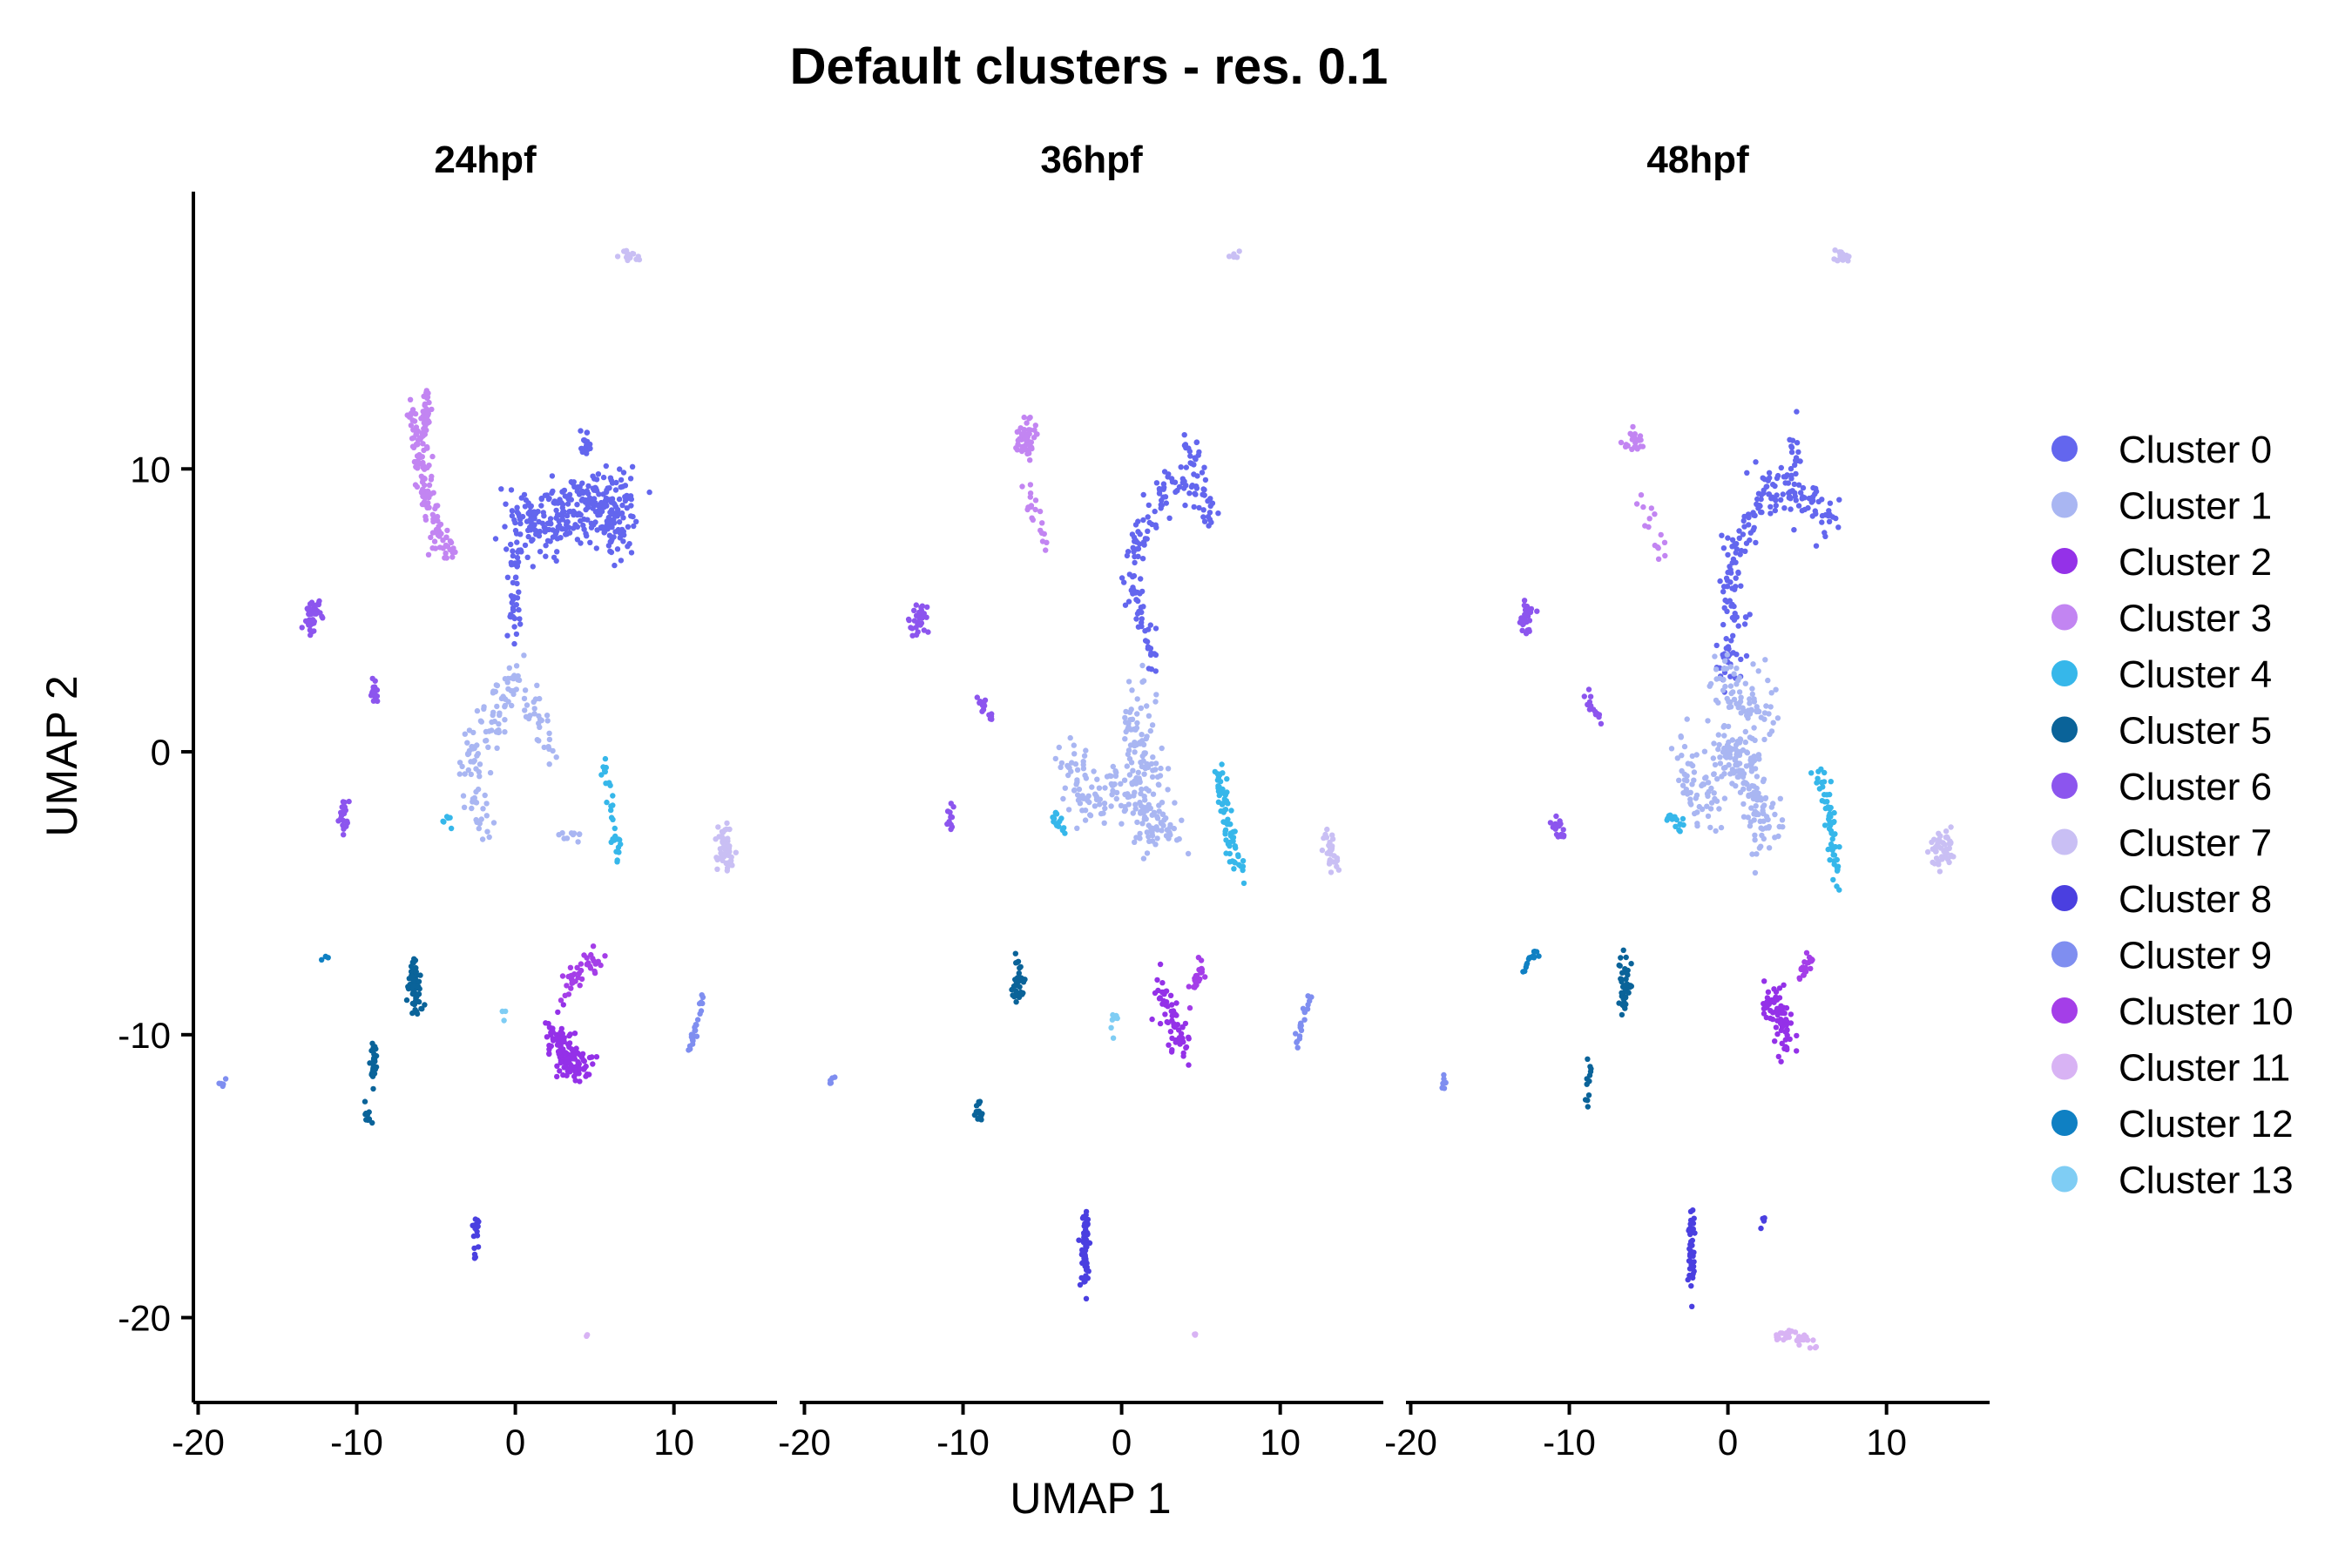 The height and width of the screenshot is (1568, 2352). Describe the element at coordinates (2204, 1068) in the screenshot. I see `legend-label: Cluster 11` at that location.